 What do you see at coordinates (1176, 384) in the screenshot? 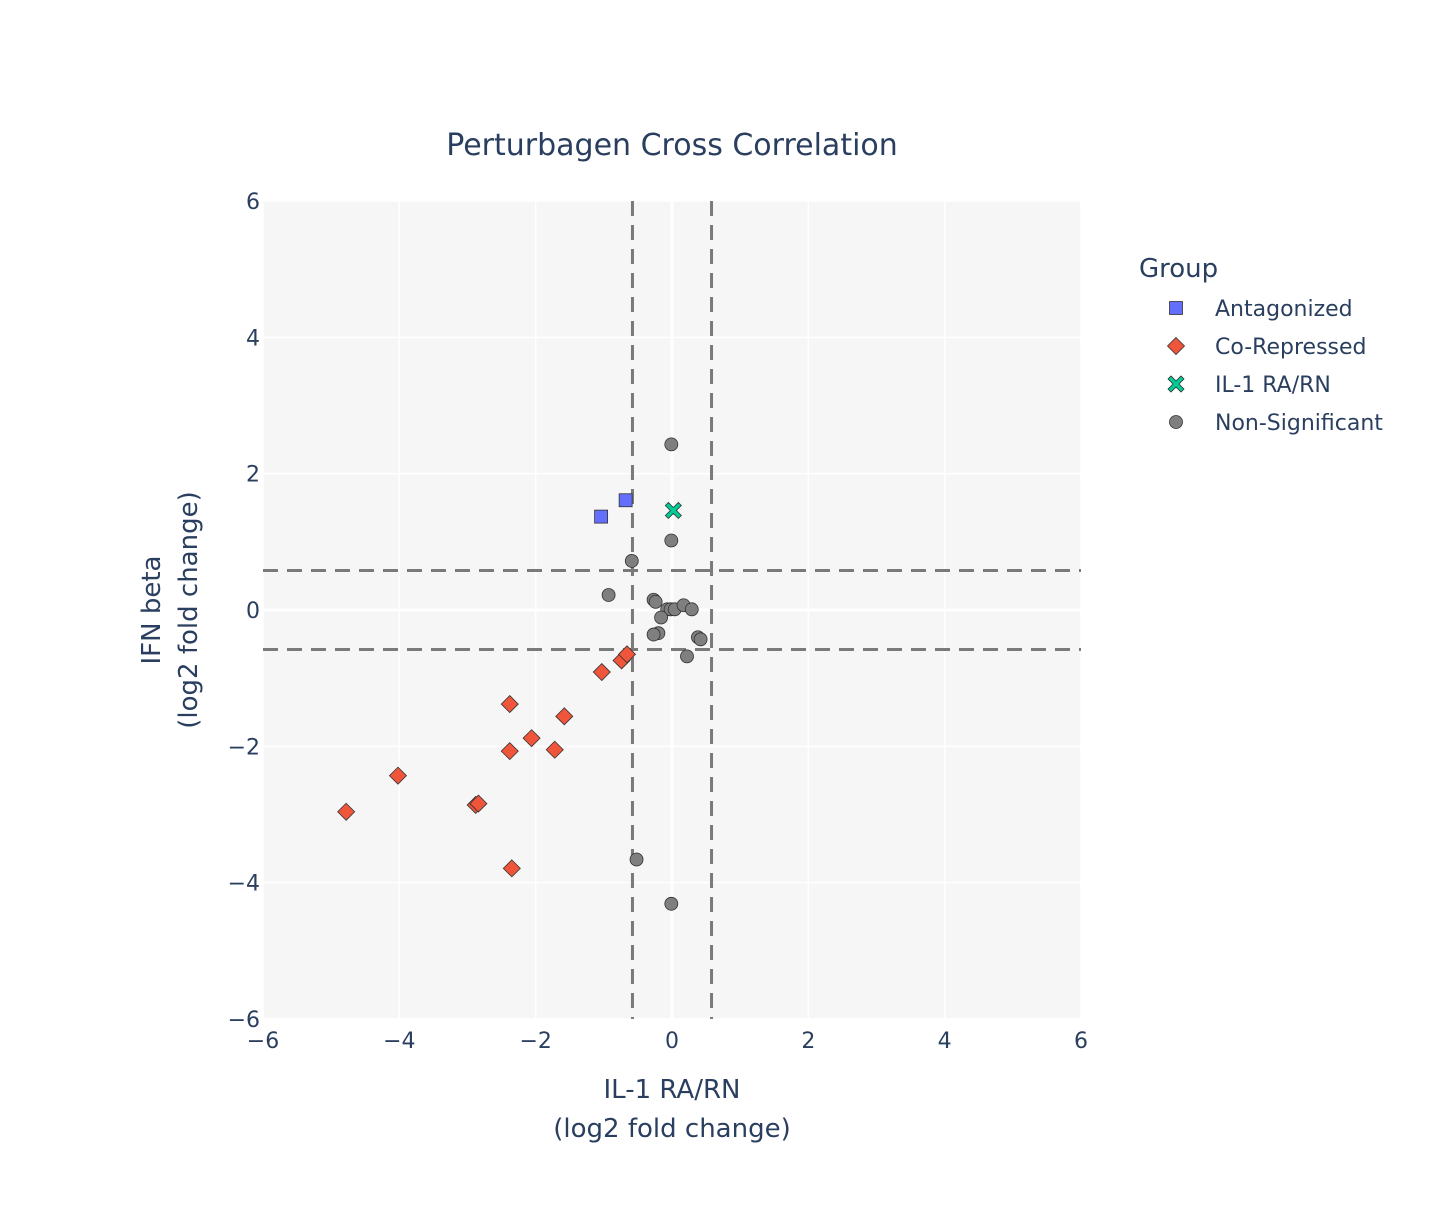
I see `legend-marker-il-1-ra-rn` at bounding box center [1176, 384].